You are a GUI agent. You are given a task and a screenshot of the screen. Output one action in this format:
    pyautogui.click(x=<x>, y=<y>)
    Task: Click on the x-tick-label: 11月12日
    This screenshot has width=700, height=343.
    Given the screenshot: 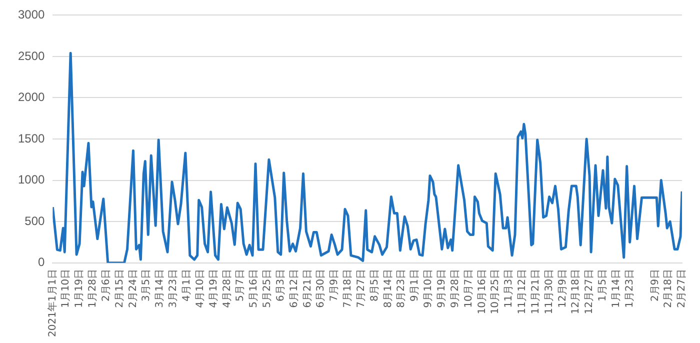 What is the action you would take?
    pyautogui.click(x=522, y=291)
    